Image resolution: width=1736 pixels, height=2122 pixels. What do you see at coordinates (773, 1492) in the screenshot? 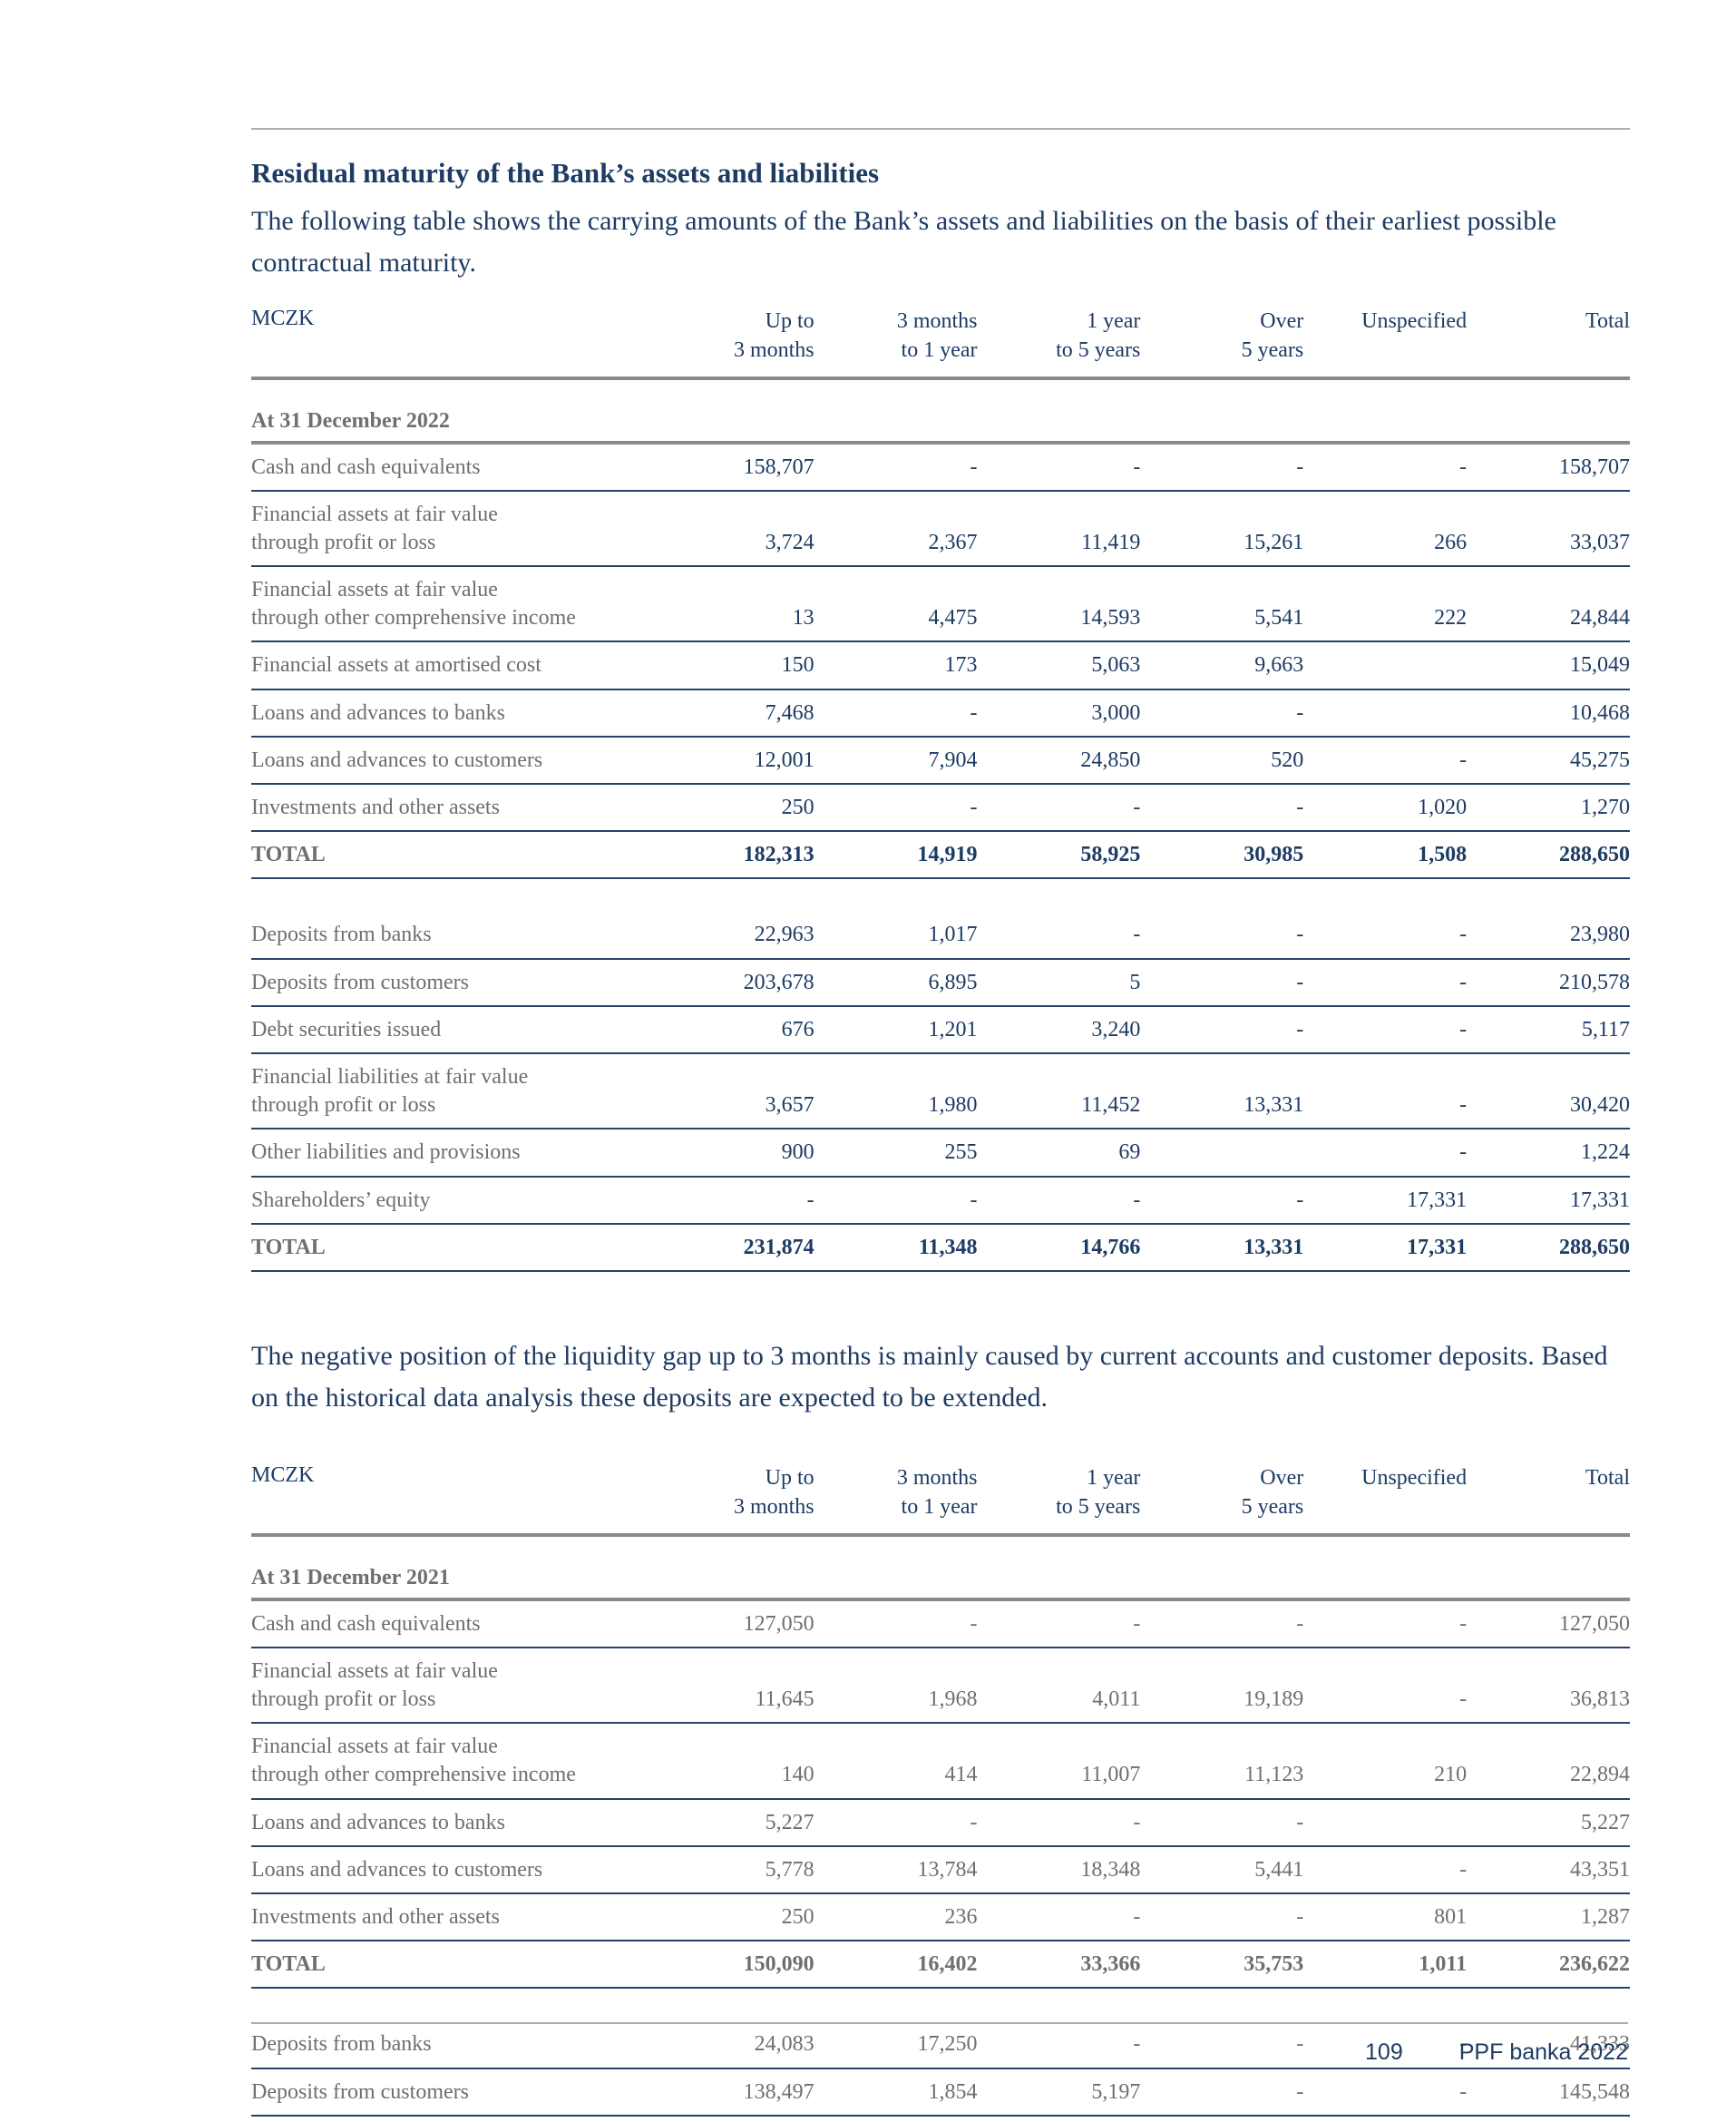
I see `column-header: Up to 3 months` at bounding box center [773, 1492].